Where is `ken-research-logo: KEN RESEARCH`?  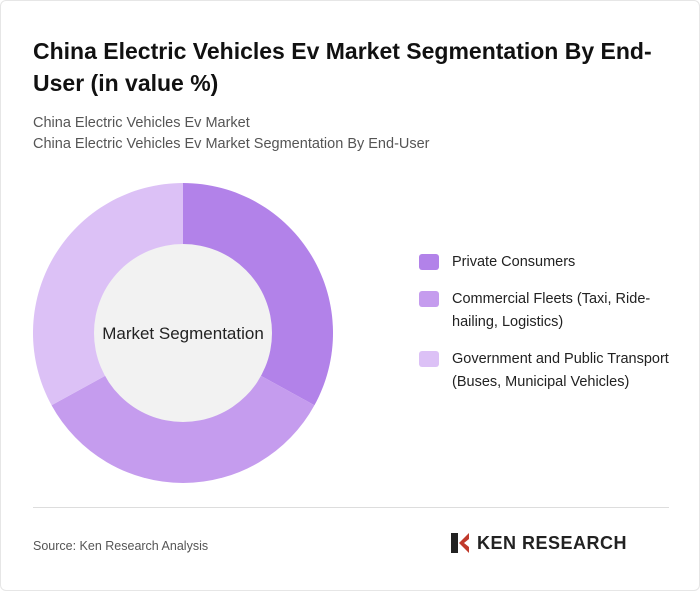
ken-research-logo: KEN RESEARCH is located at coordinates (538, 543).